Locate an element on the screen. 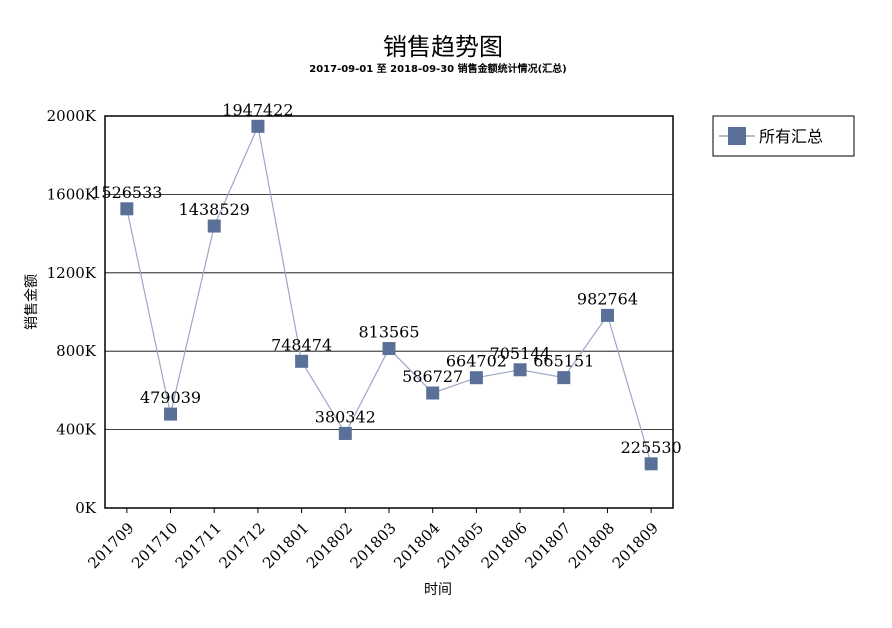  x-tick-label: 201809 is located at coordinates (635, 545).